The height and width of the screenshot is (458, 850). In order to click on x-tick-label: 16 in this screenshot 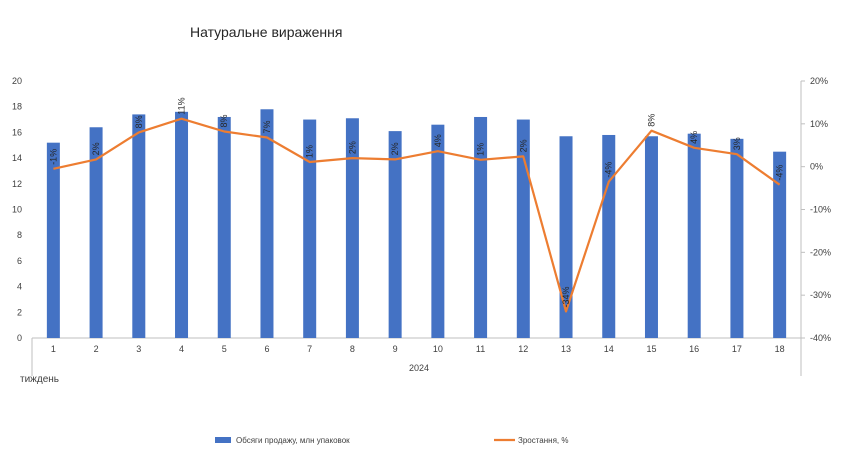, I will do `click(694, 349)`.